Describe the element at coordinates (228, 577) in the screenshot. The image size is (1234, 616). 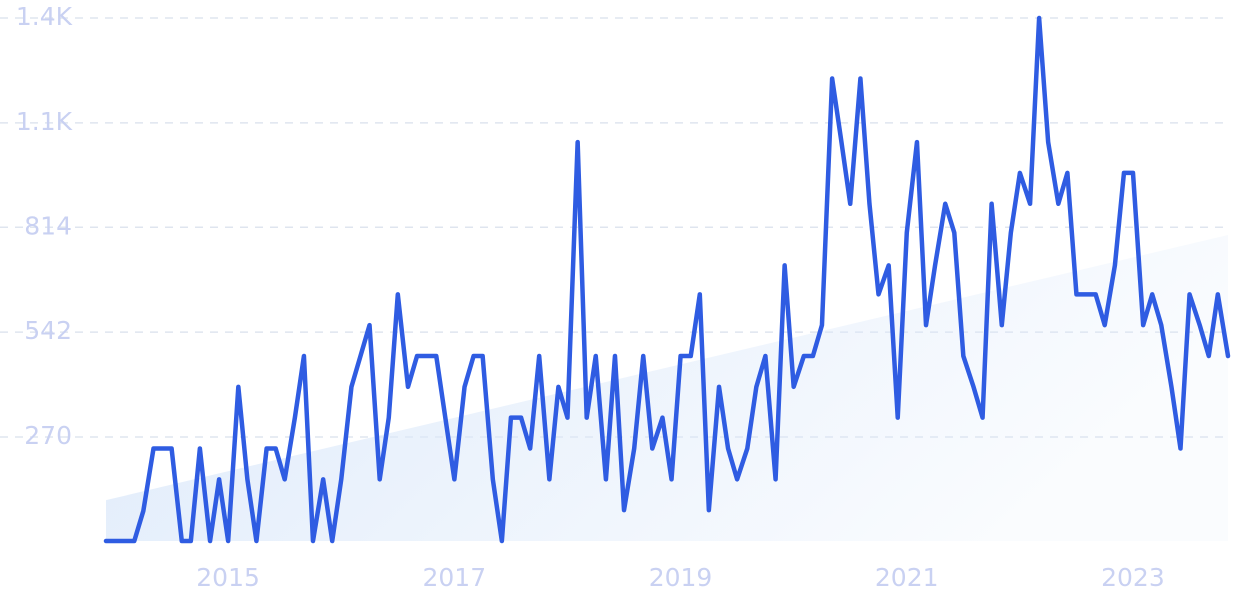
I see `x-tick-label: 2015` at that location.